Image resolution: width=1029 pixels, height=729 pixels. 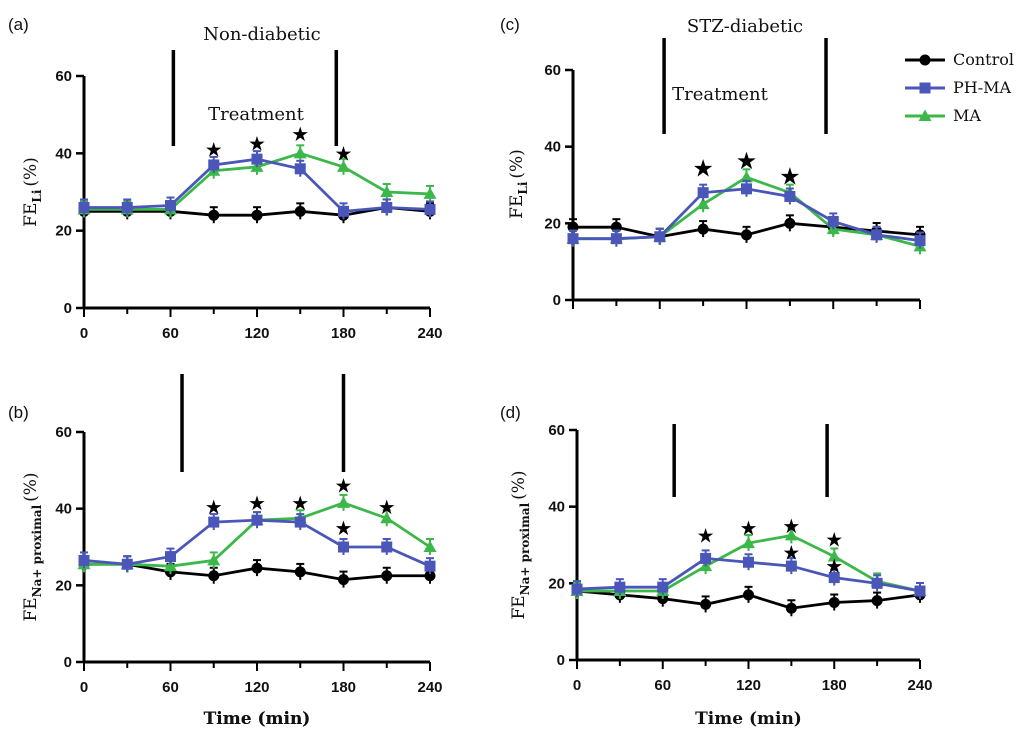 I want to click on y-axis-label: FELi(%), so click(x=518, y=184).